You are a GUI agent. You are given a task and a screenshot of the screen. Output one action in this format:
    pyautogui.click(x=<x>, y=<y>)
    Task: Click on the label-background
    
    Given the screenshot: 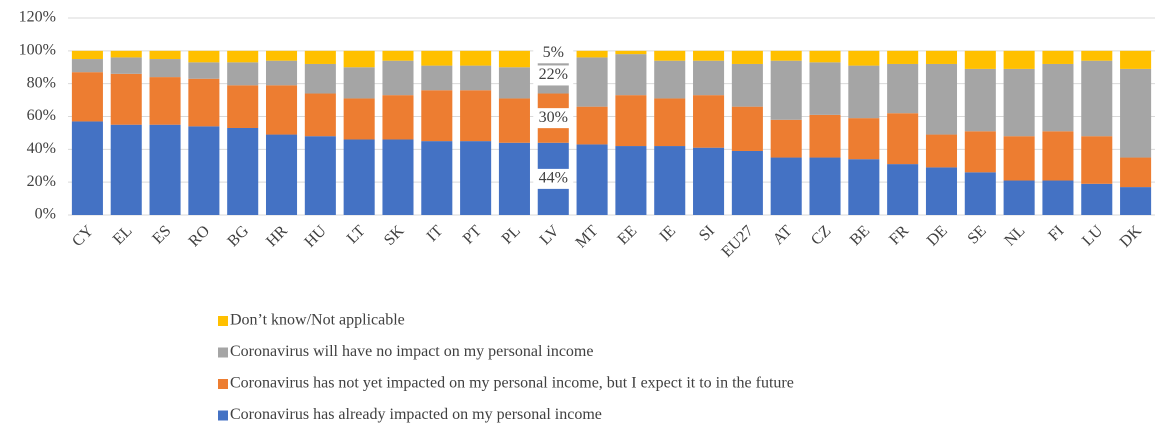 What is the action you would take?
    pyautogui.click(x=553, y=118)
    